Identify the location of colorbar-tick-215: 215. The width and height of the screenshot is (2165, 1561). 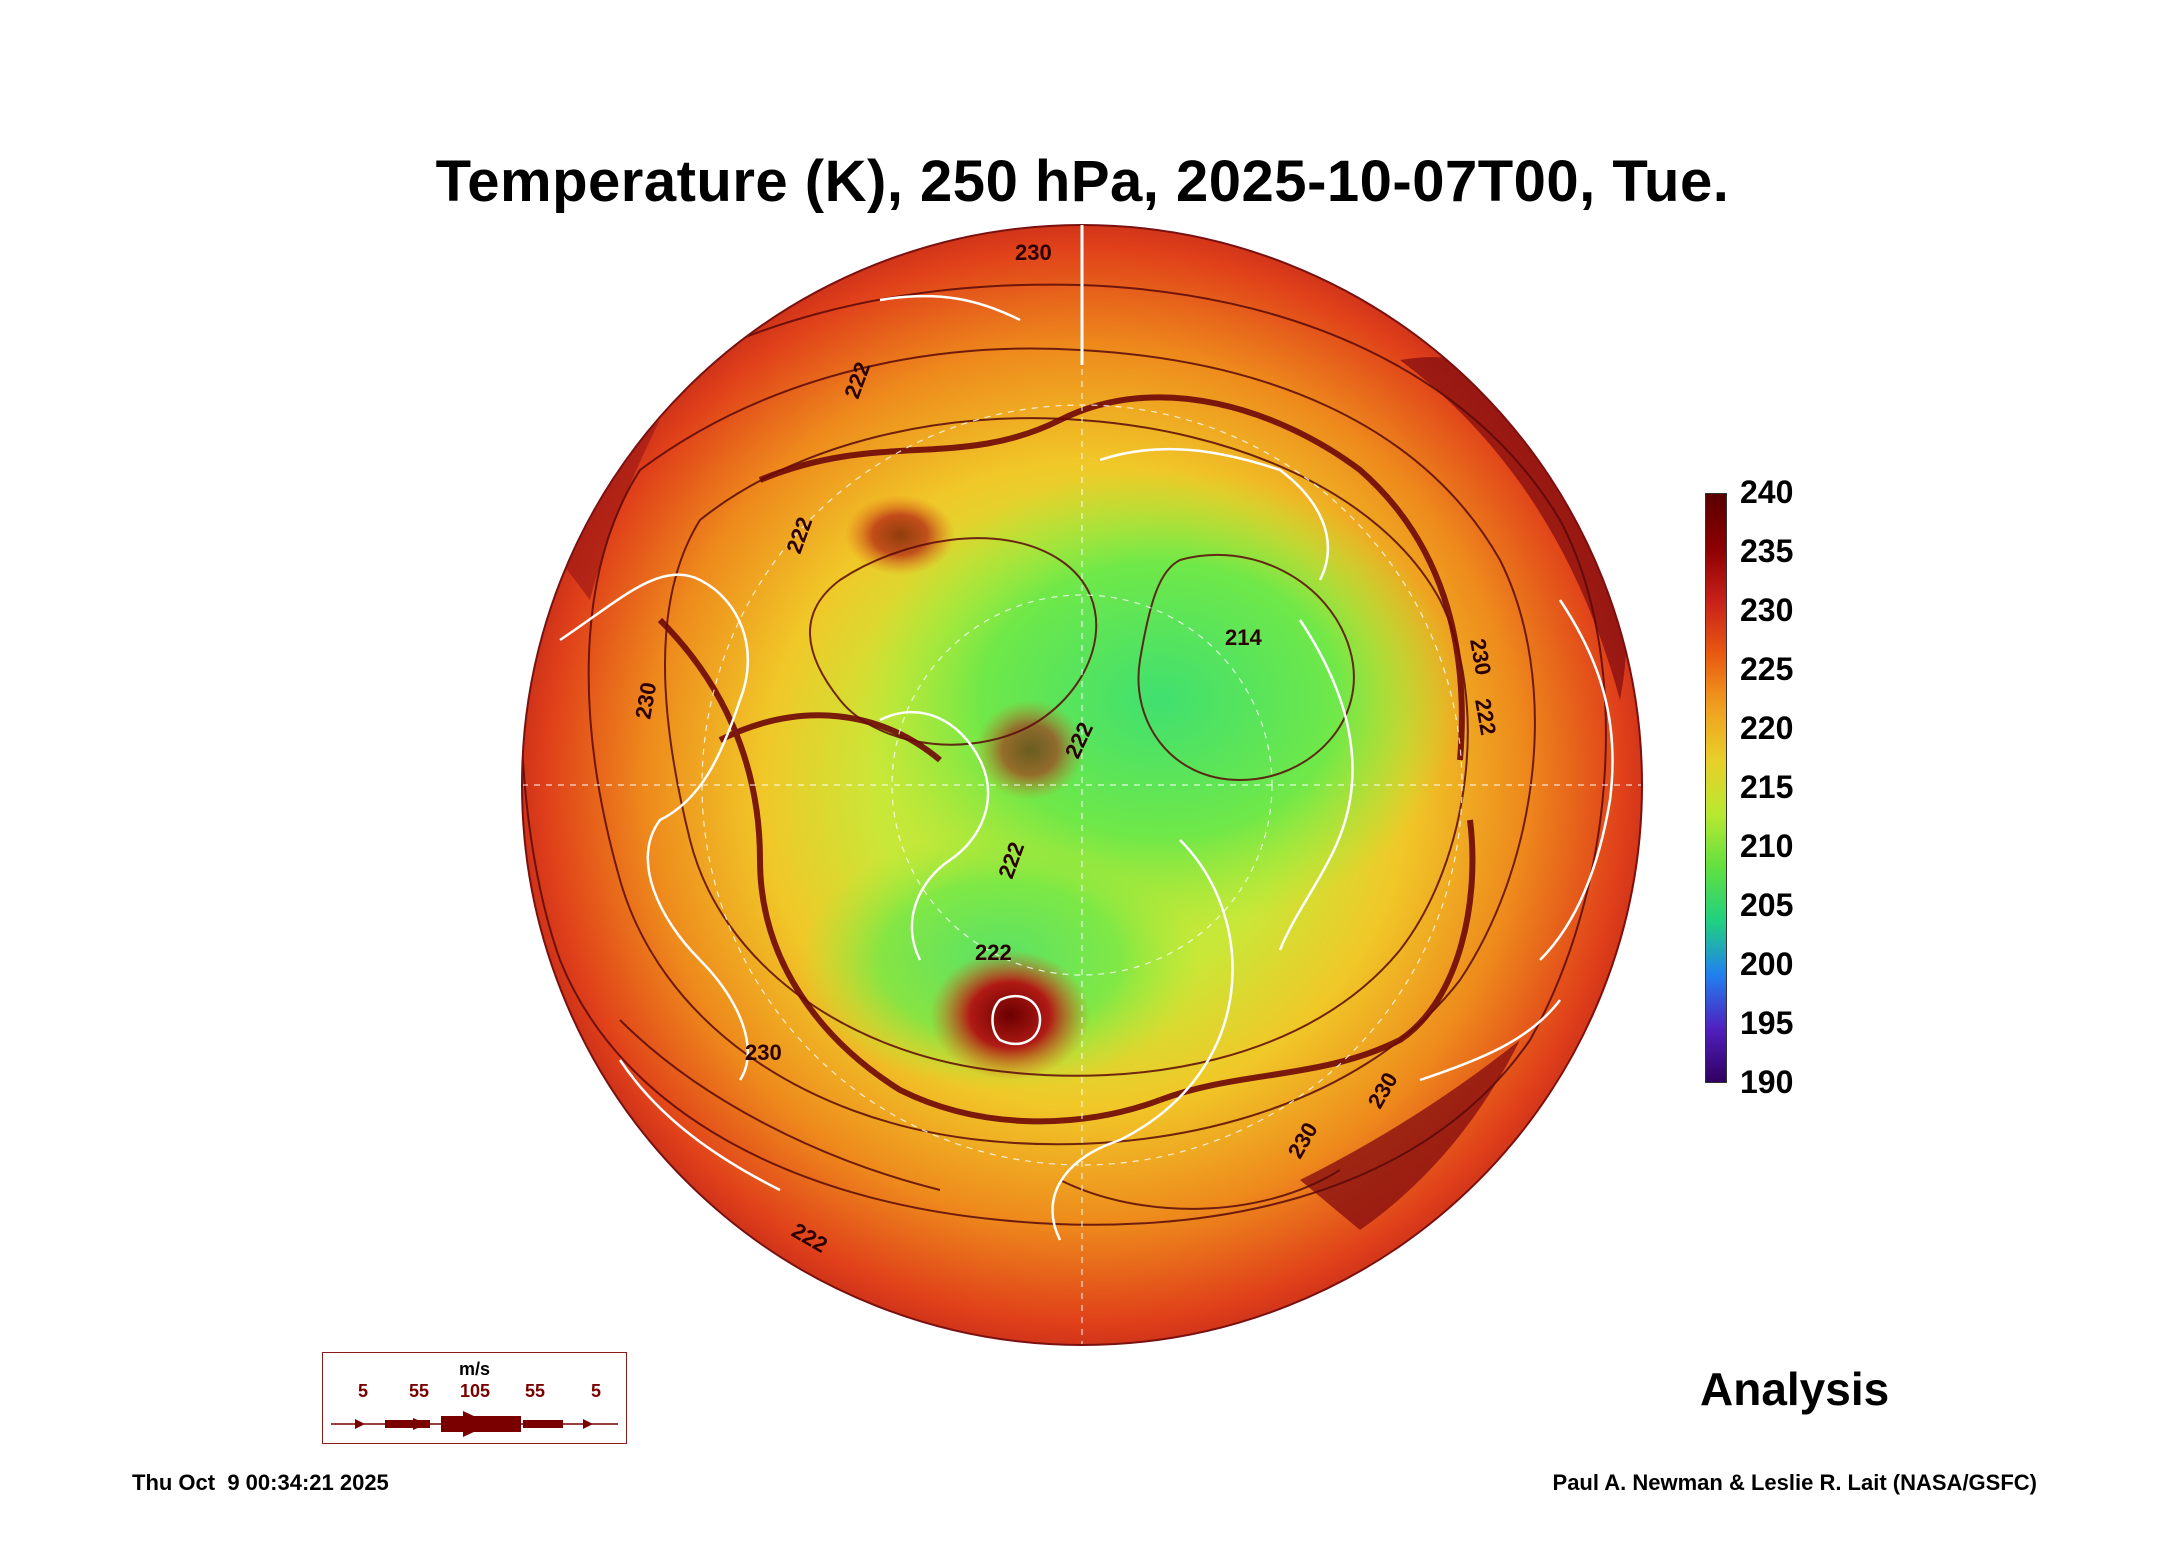
(1767, 787).